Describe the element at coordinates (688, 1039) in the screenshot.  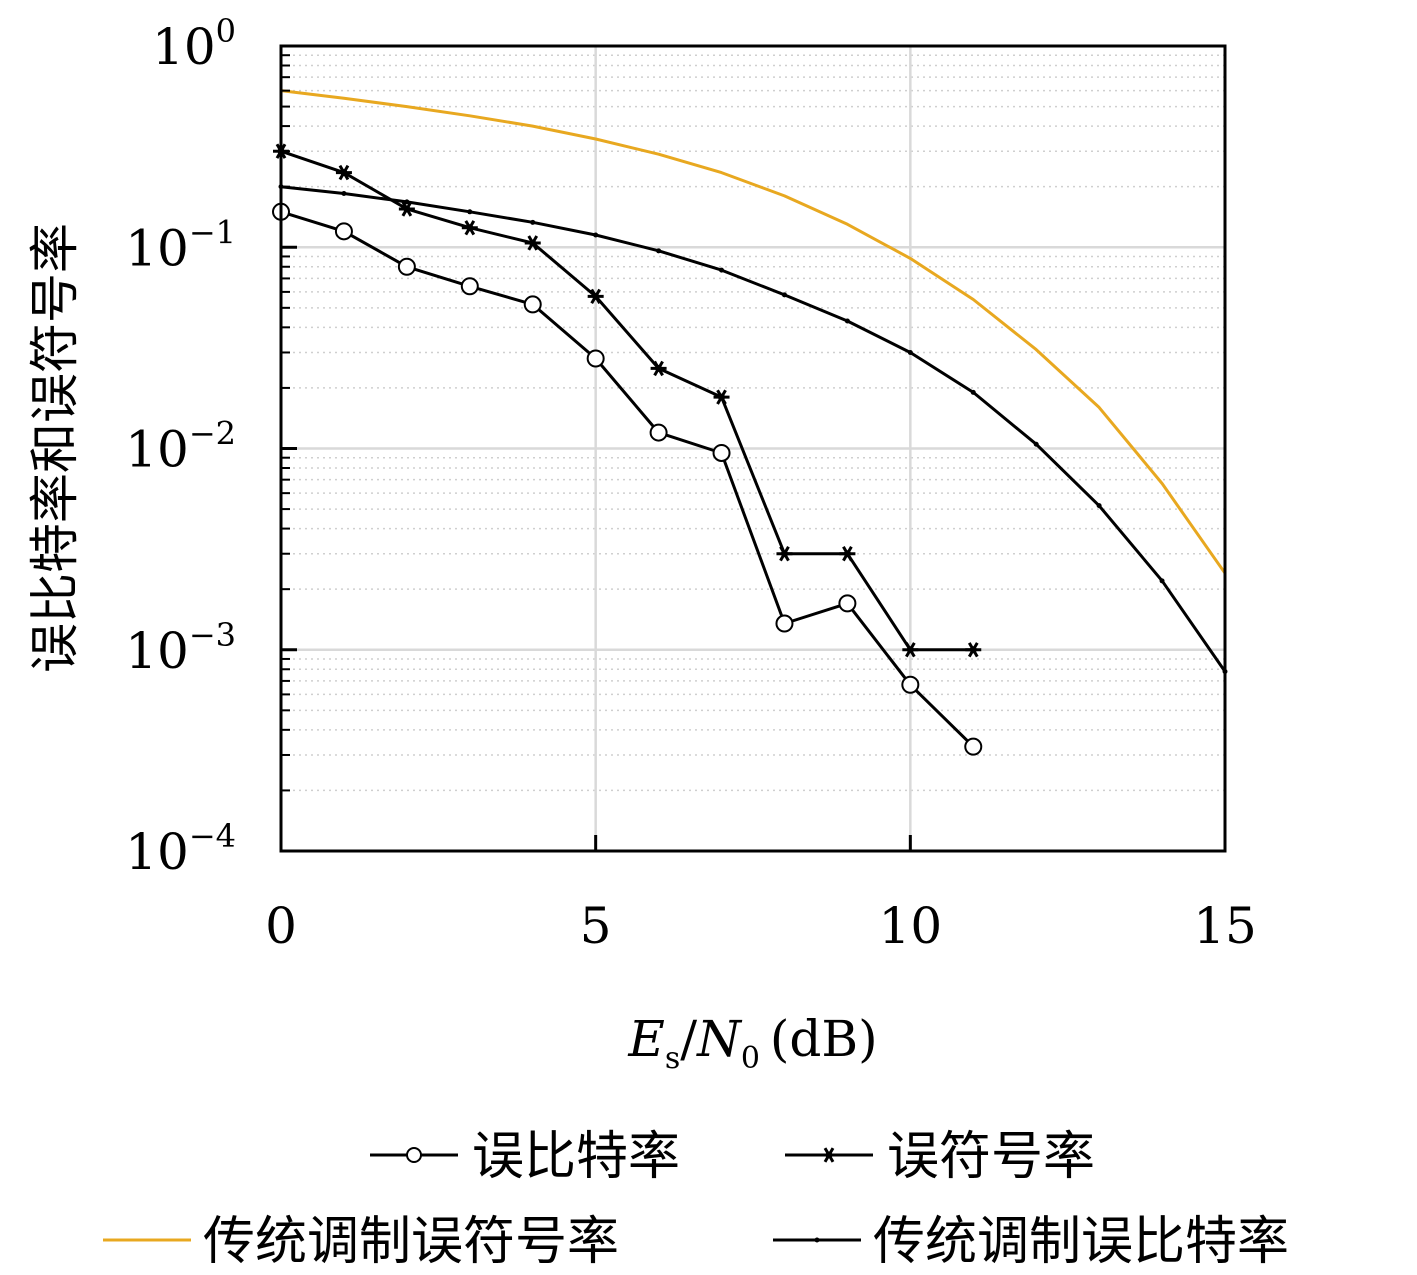
I see `x-label-slash: /` at that location.